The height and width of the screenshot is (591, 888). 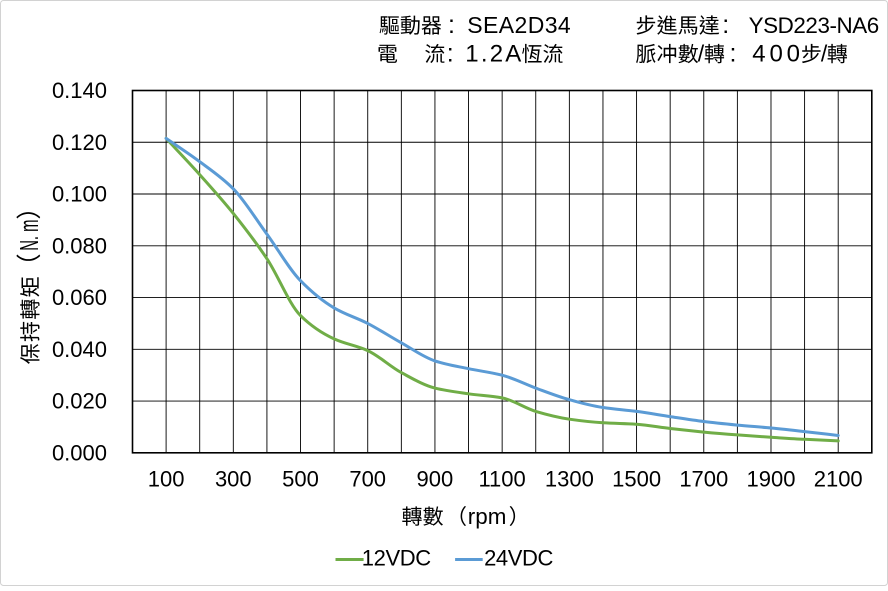 I want to click on svg-text: 700, so click(x=367, y=479).